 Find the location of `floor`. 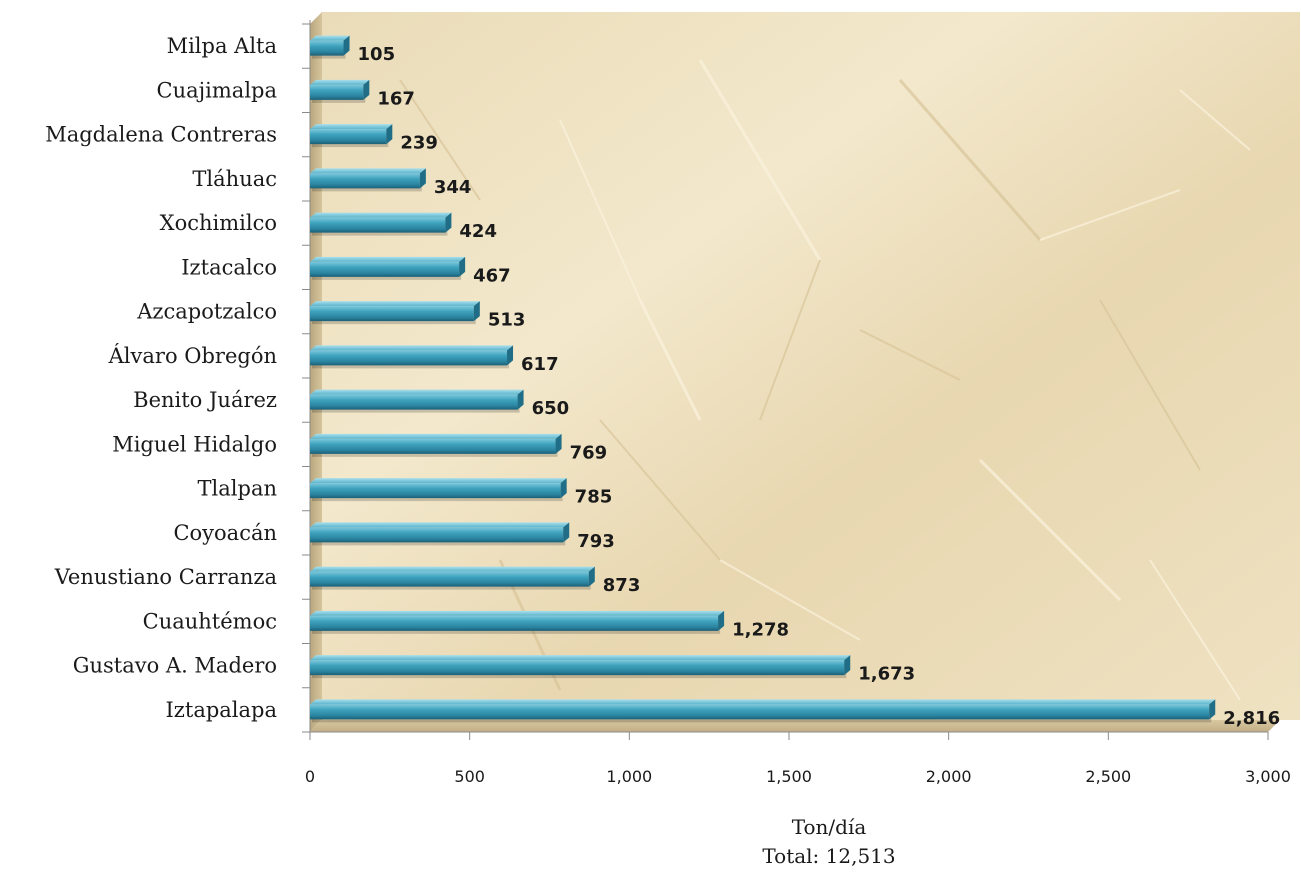

floor is located at coordinates (795, 726).